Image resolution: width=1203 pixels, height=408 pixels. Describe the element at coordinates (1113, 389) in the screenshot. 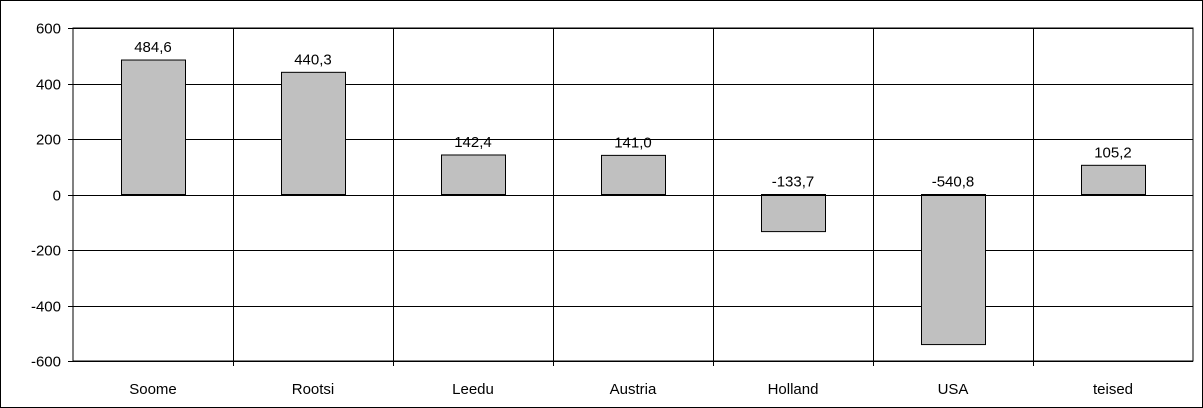

I see `x-tick-label: teised` at that location.